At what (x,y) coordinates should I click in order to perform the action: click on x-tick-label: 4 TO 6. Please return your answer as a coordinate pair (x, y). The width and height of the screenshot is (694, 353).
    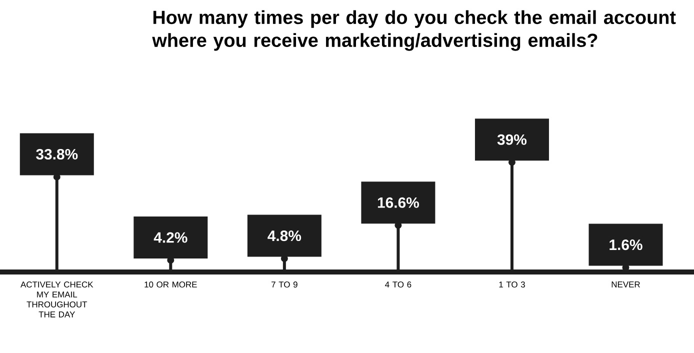
    Looking at the image, I should click on (398, 285).